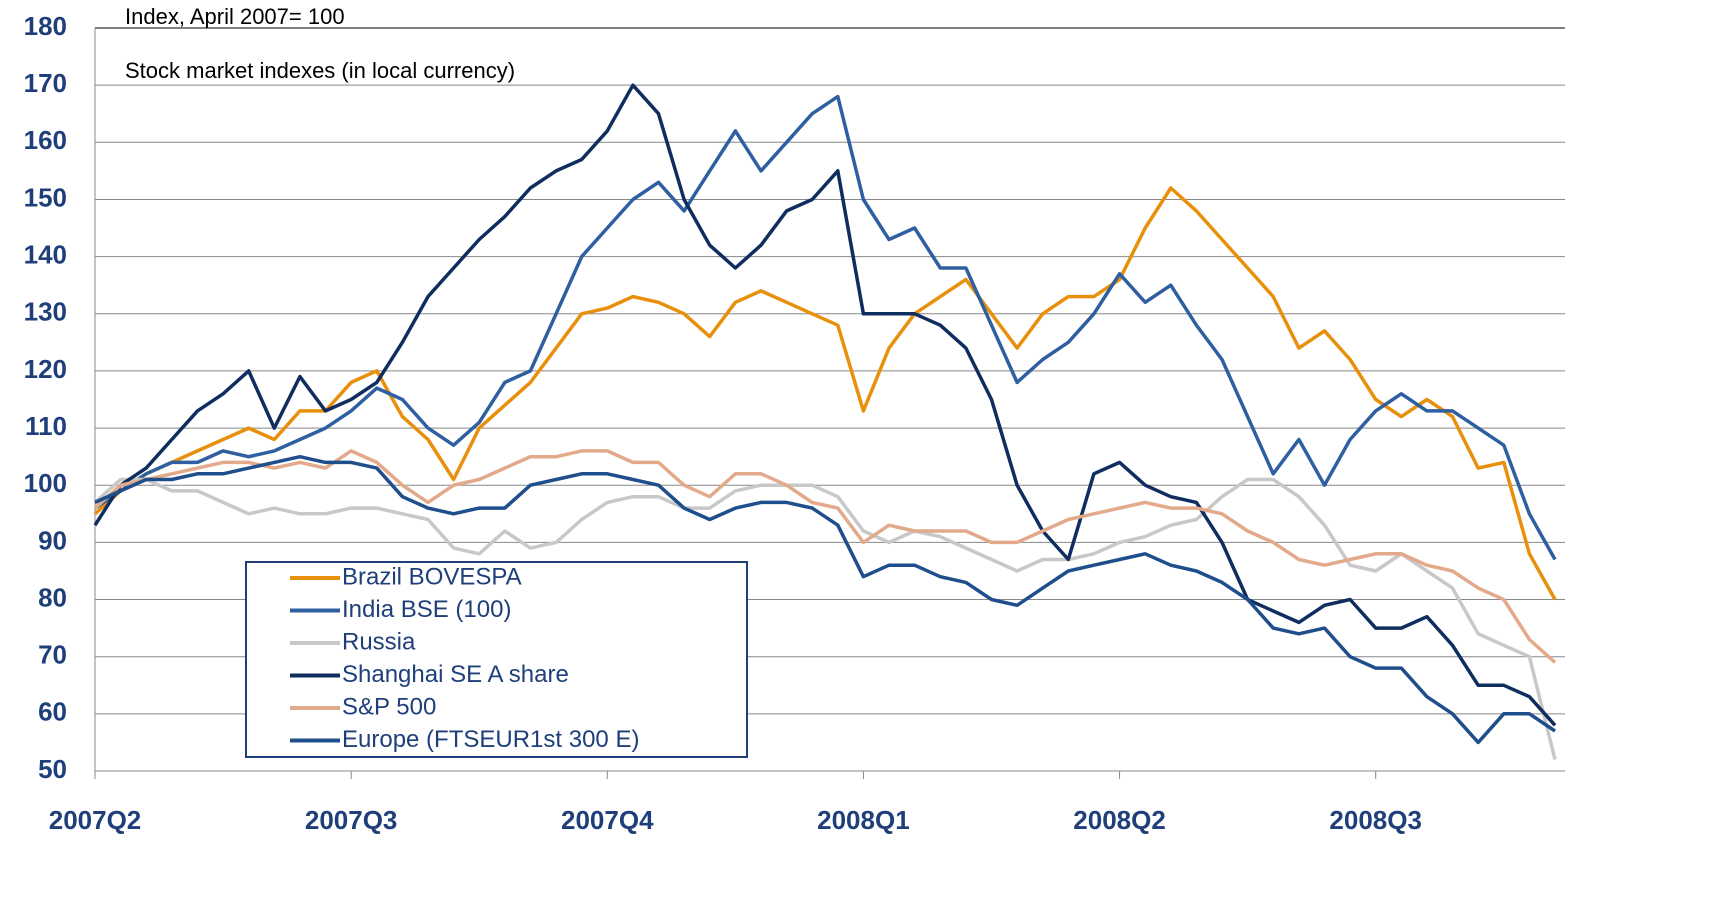  I want to click on y-tick-label: 120, so click(45, 369).